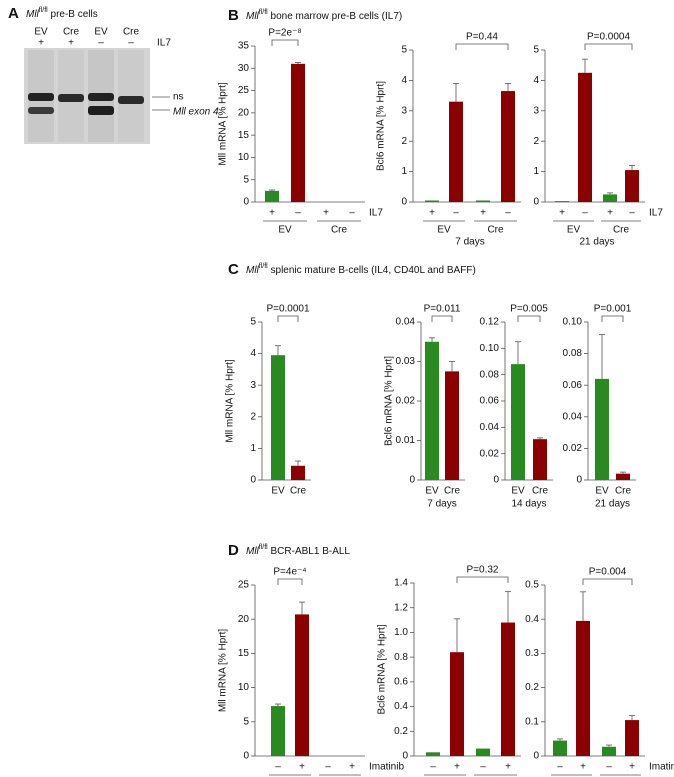 Image resolution: width=674 pixels, height=777 pixels. I want to click on lane-treatment: –, so click(101, 43).